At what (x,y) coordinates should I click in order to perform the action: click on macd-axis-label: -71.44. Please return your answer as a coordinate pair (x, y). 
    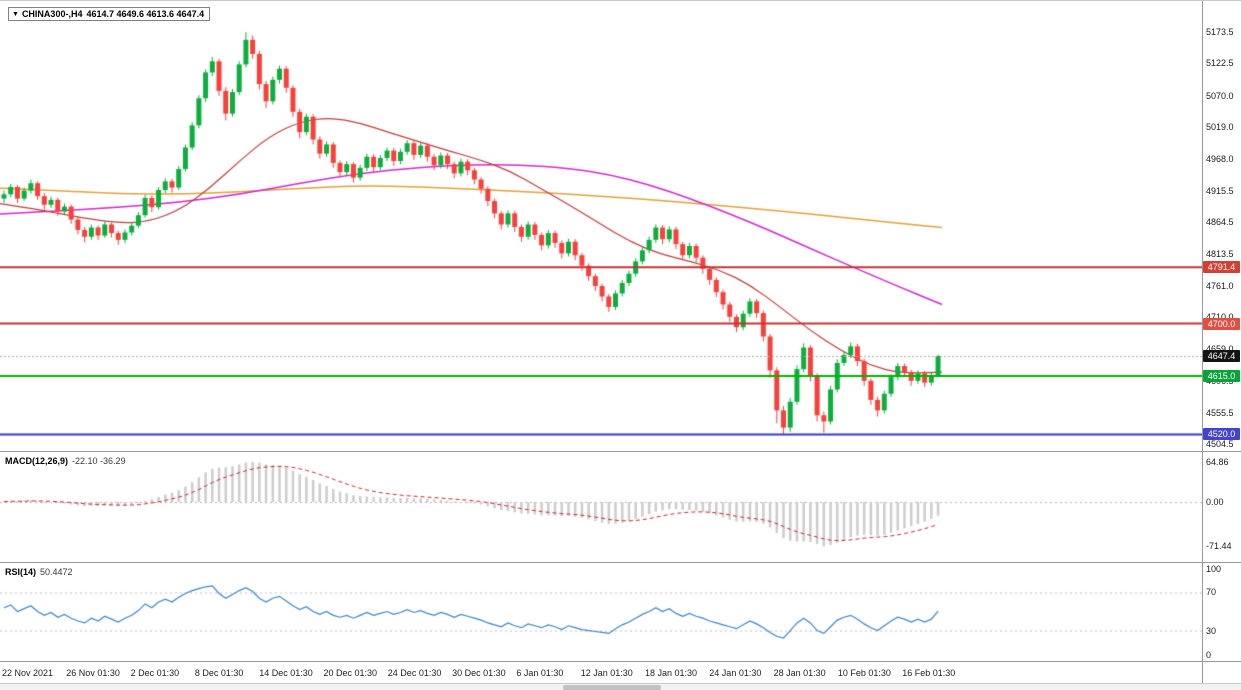
    Looking at the image, I should click on (1219, 546).